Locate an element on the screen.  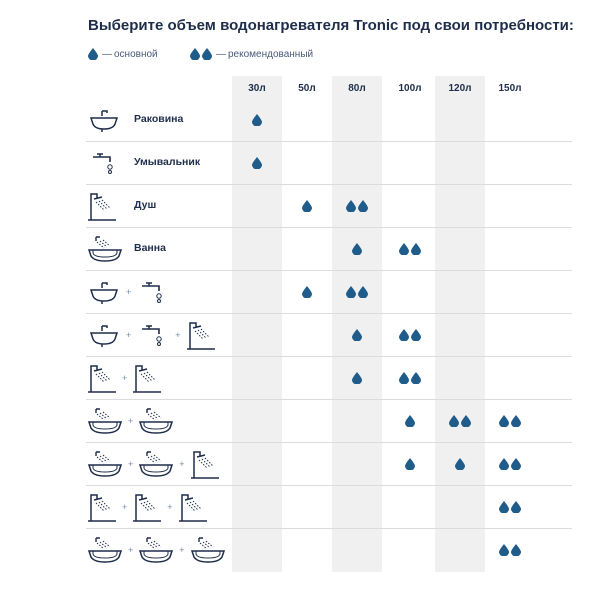
column-header: 120л is located at coordinates (460, 88).